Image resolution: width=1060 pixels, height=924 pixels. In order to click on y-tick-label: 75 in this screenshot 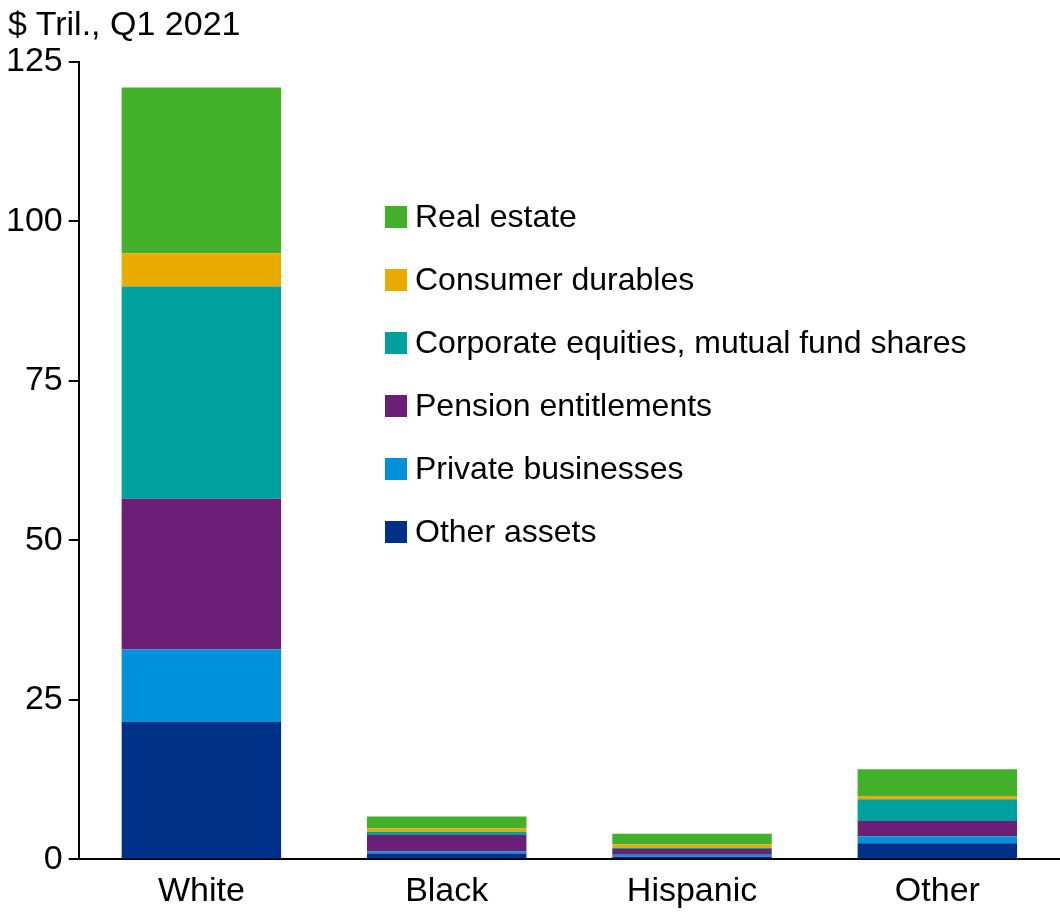, I will do `click(43, 378)`.